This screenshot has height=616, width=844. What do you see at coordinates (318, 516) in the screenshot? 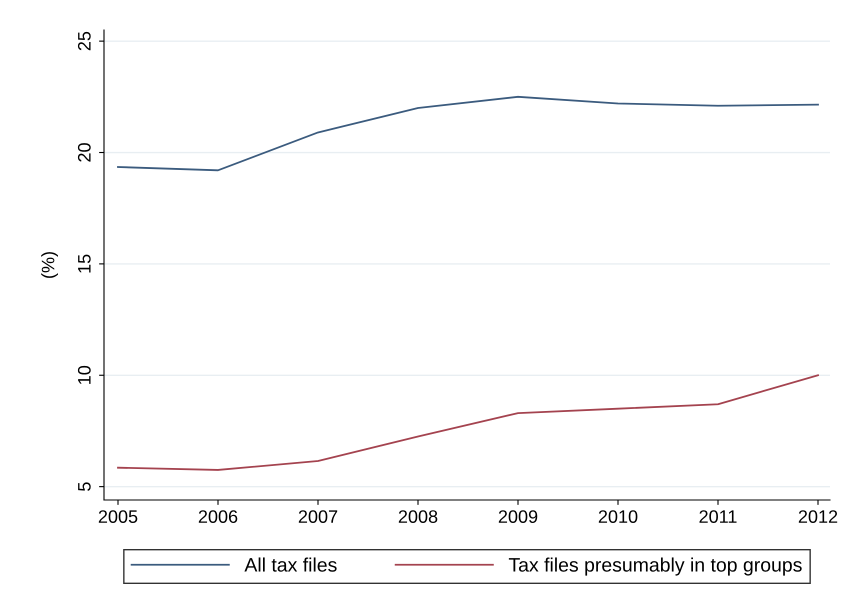
I see `x-tick-label: 2007` at bounding box center [318, 516].